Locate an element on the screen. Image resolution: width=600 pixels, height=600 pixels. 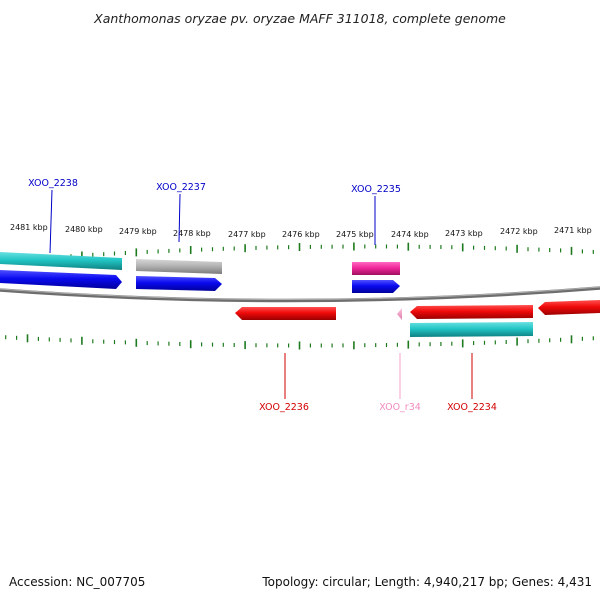
gene-feature-xoo-2238-cds is located at coordinates (61, 279).